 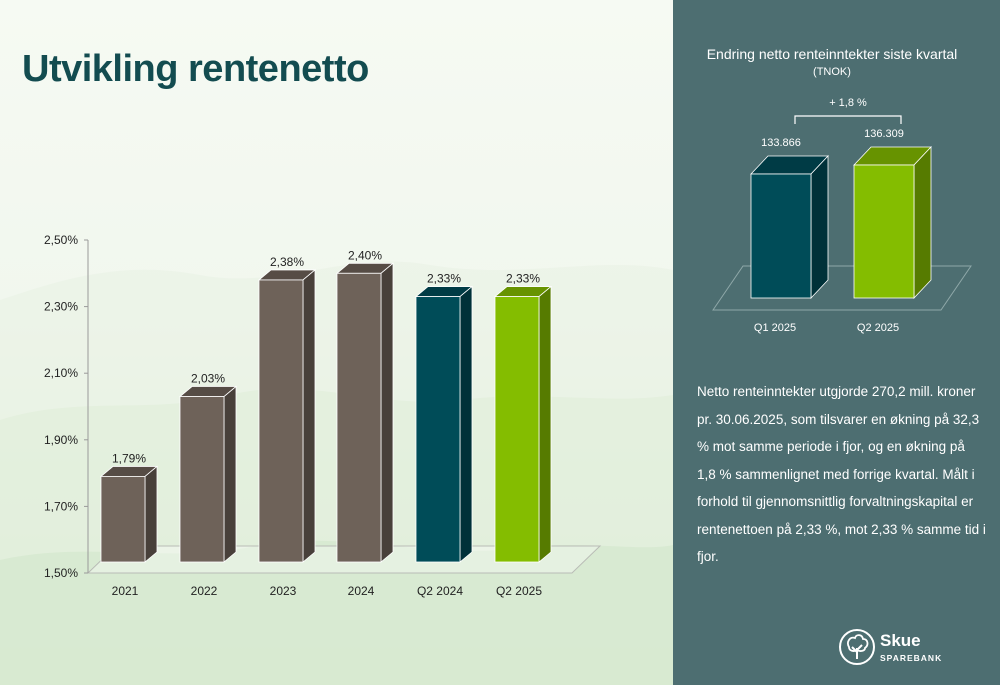 What do you see at coordinates (832, 72) in the screenshot?
I see `inset-chart-subtitle: (TNOK)` at bounding box center [832, 72].